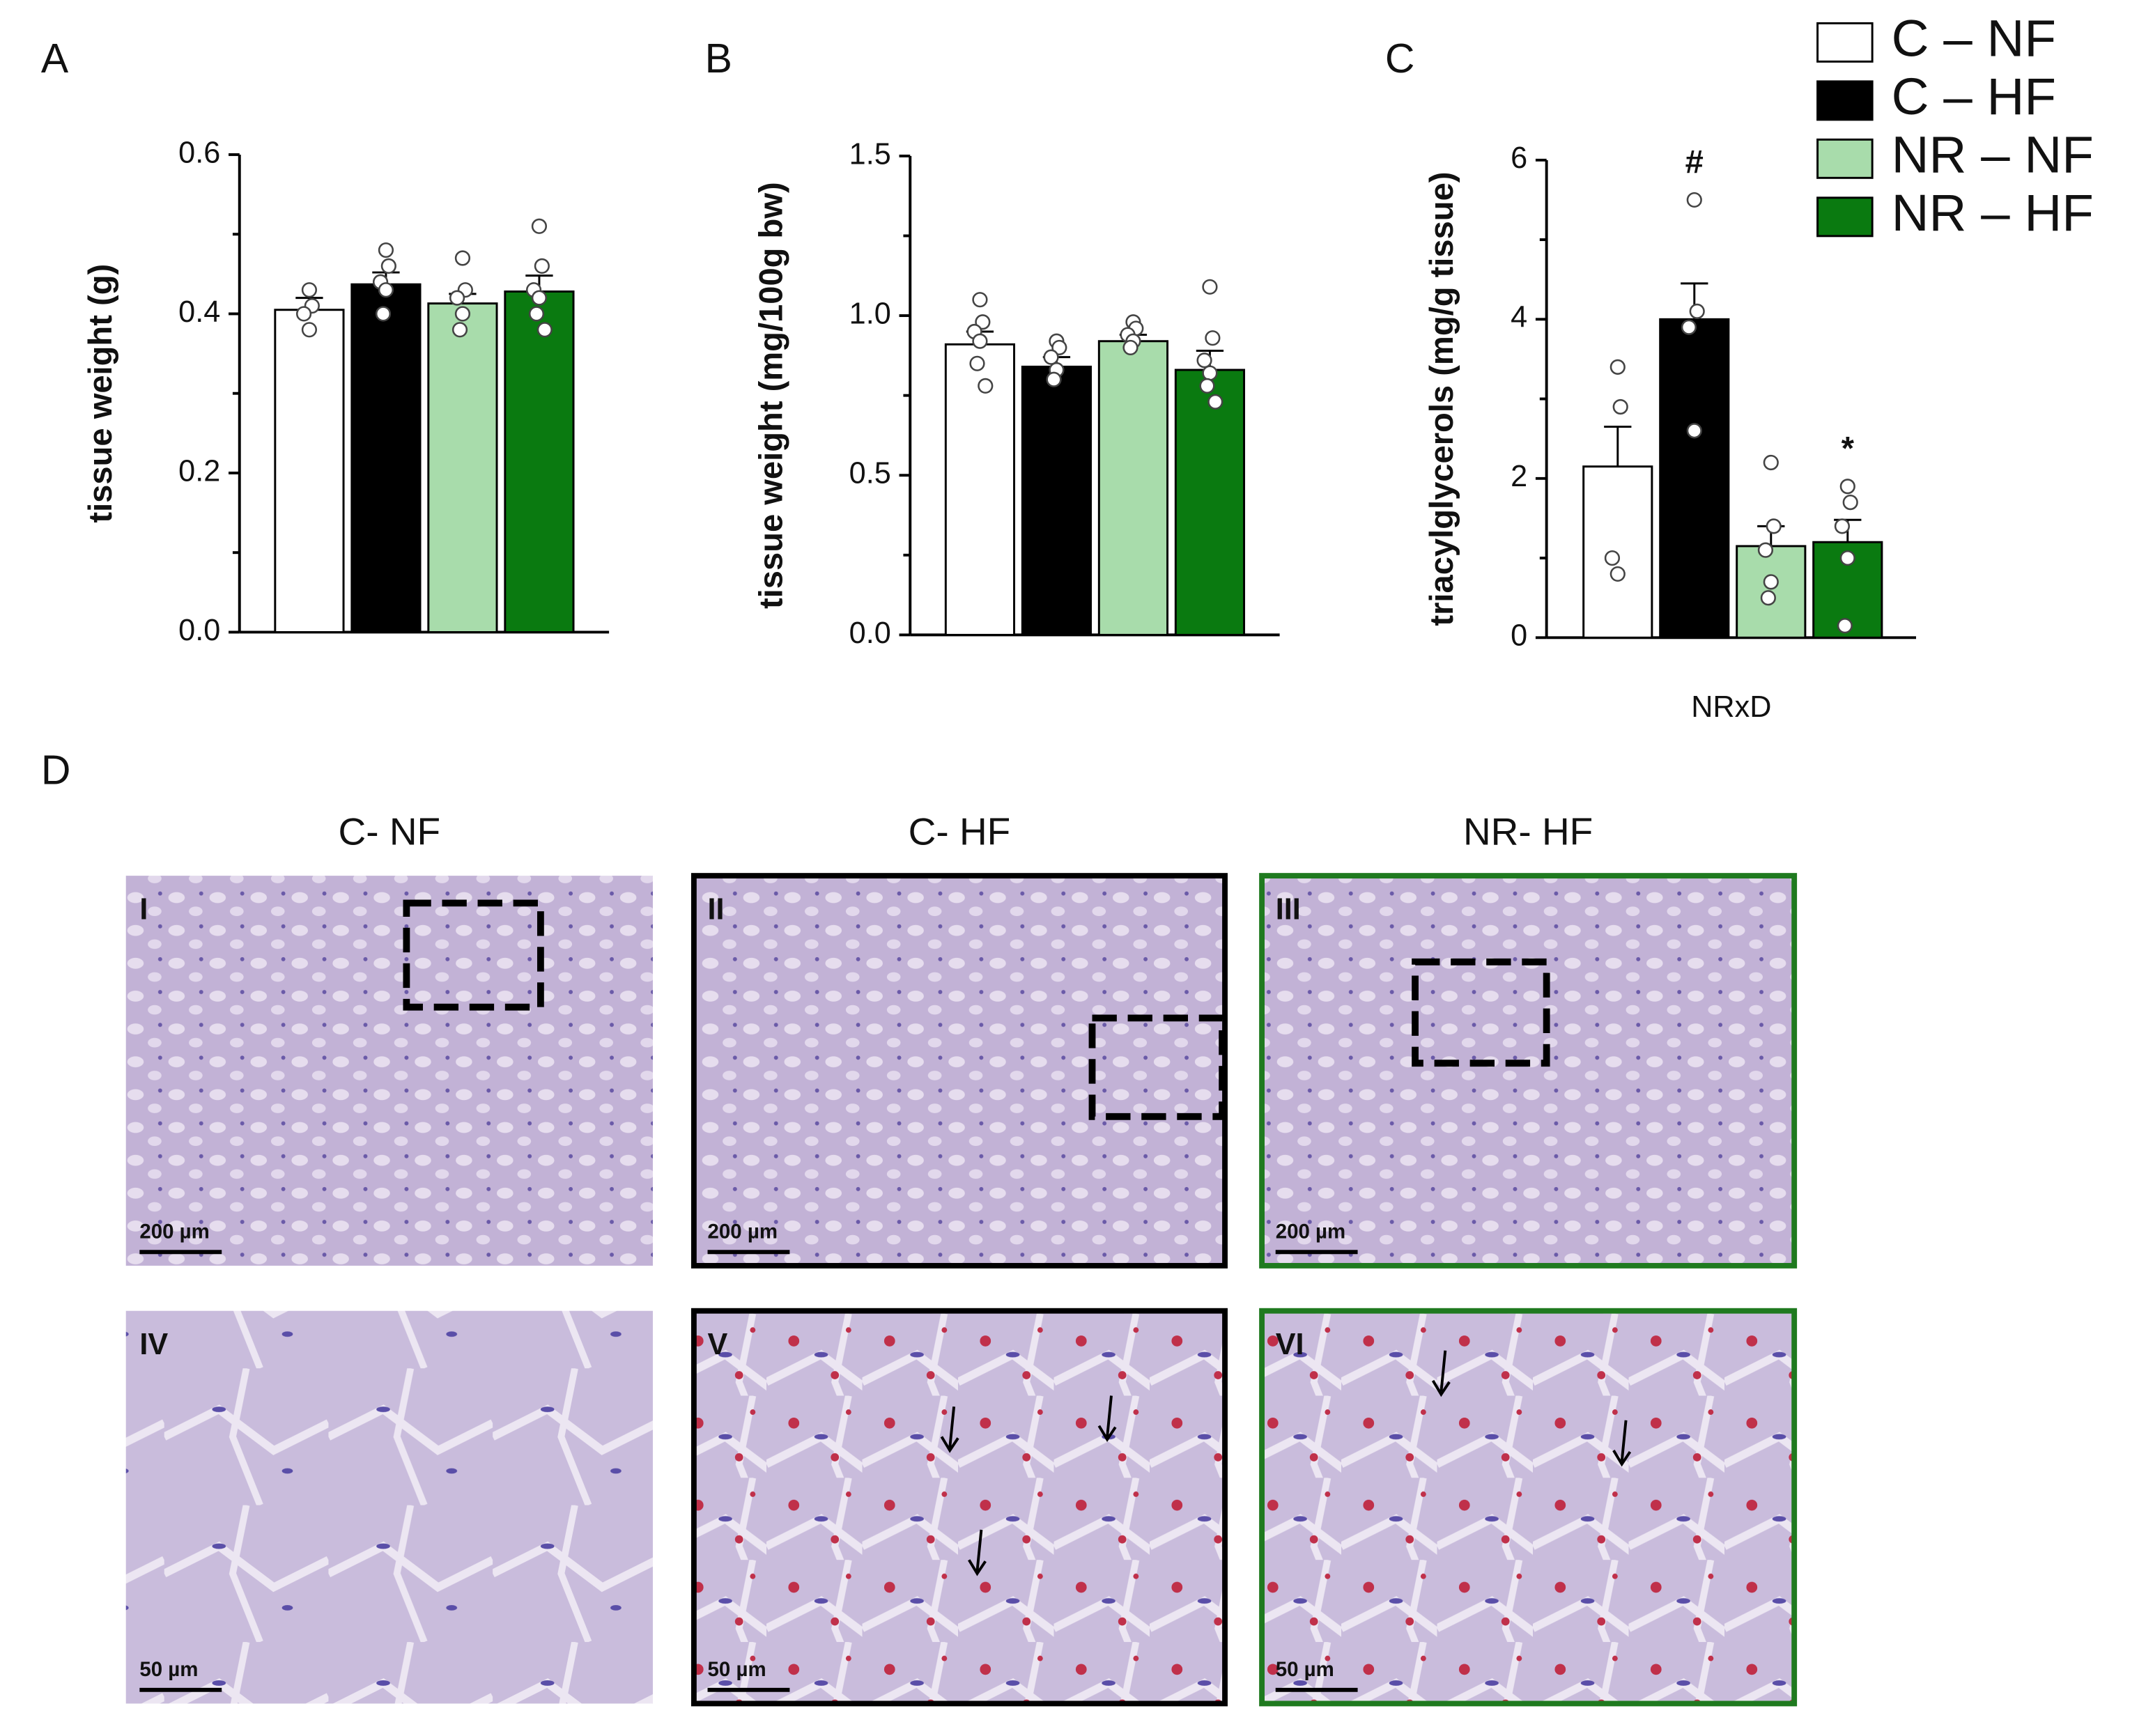  I want to click on panel-numeral: II, so click(716, 910).